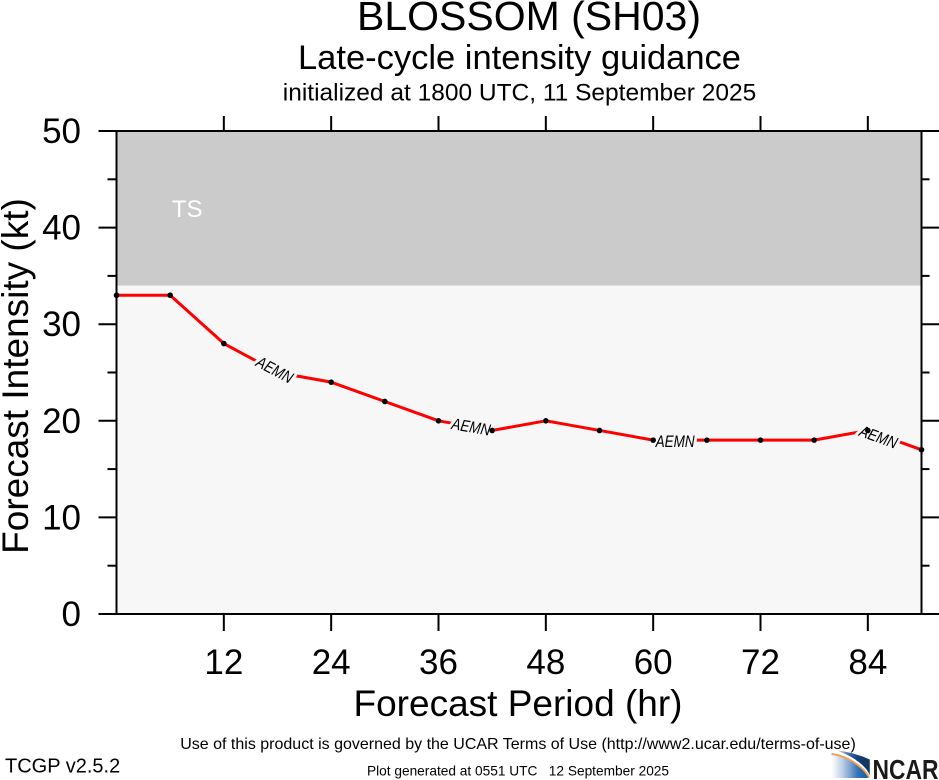 Image resolution: width=939 pixels, height=780 pixels. What do you see at coordinates (61, 228) in the screenshot?
I see `y-tick-label: 40` at bounding box center [61, 228].